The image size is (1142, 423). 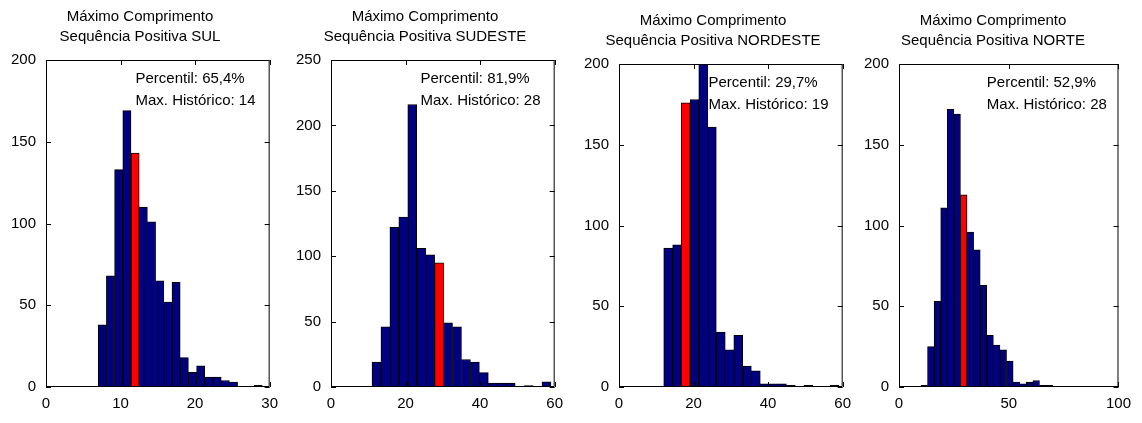 I want to click on annotation: Percentil: 52,9%, so click(x=1041, y=82).